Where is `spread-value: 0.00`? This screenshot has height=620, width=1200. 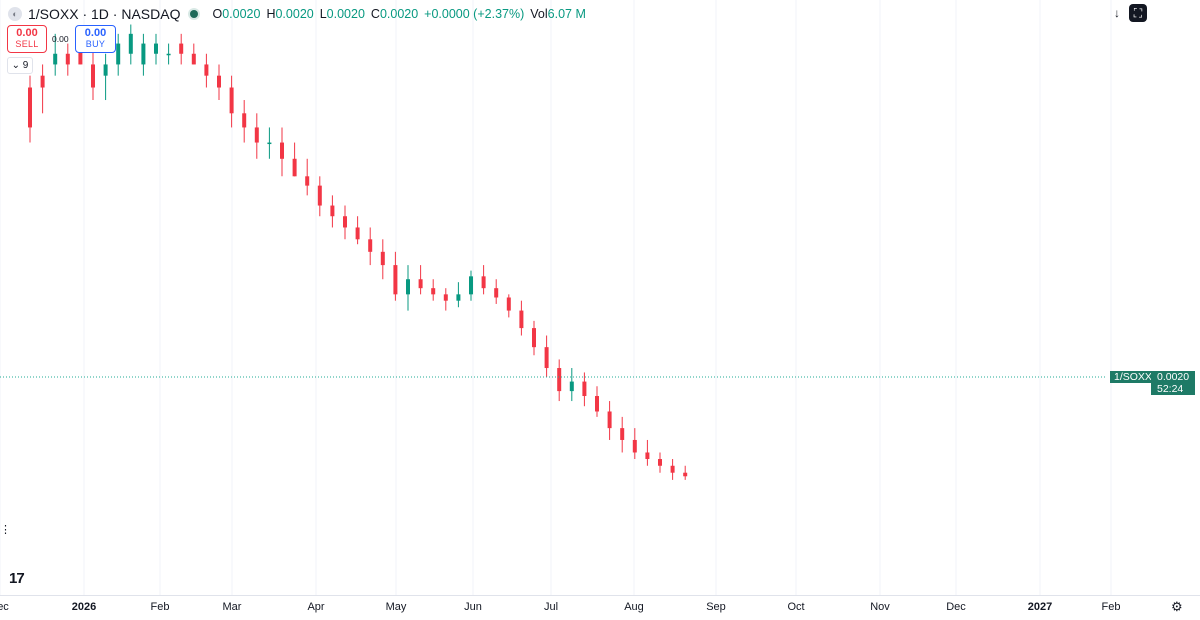 spread-value: 0.00 is located at coordinates (60, 39).